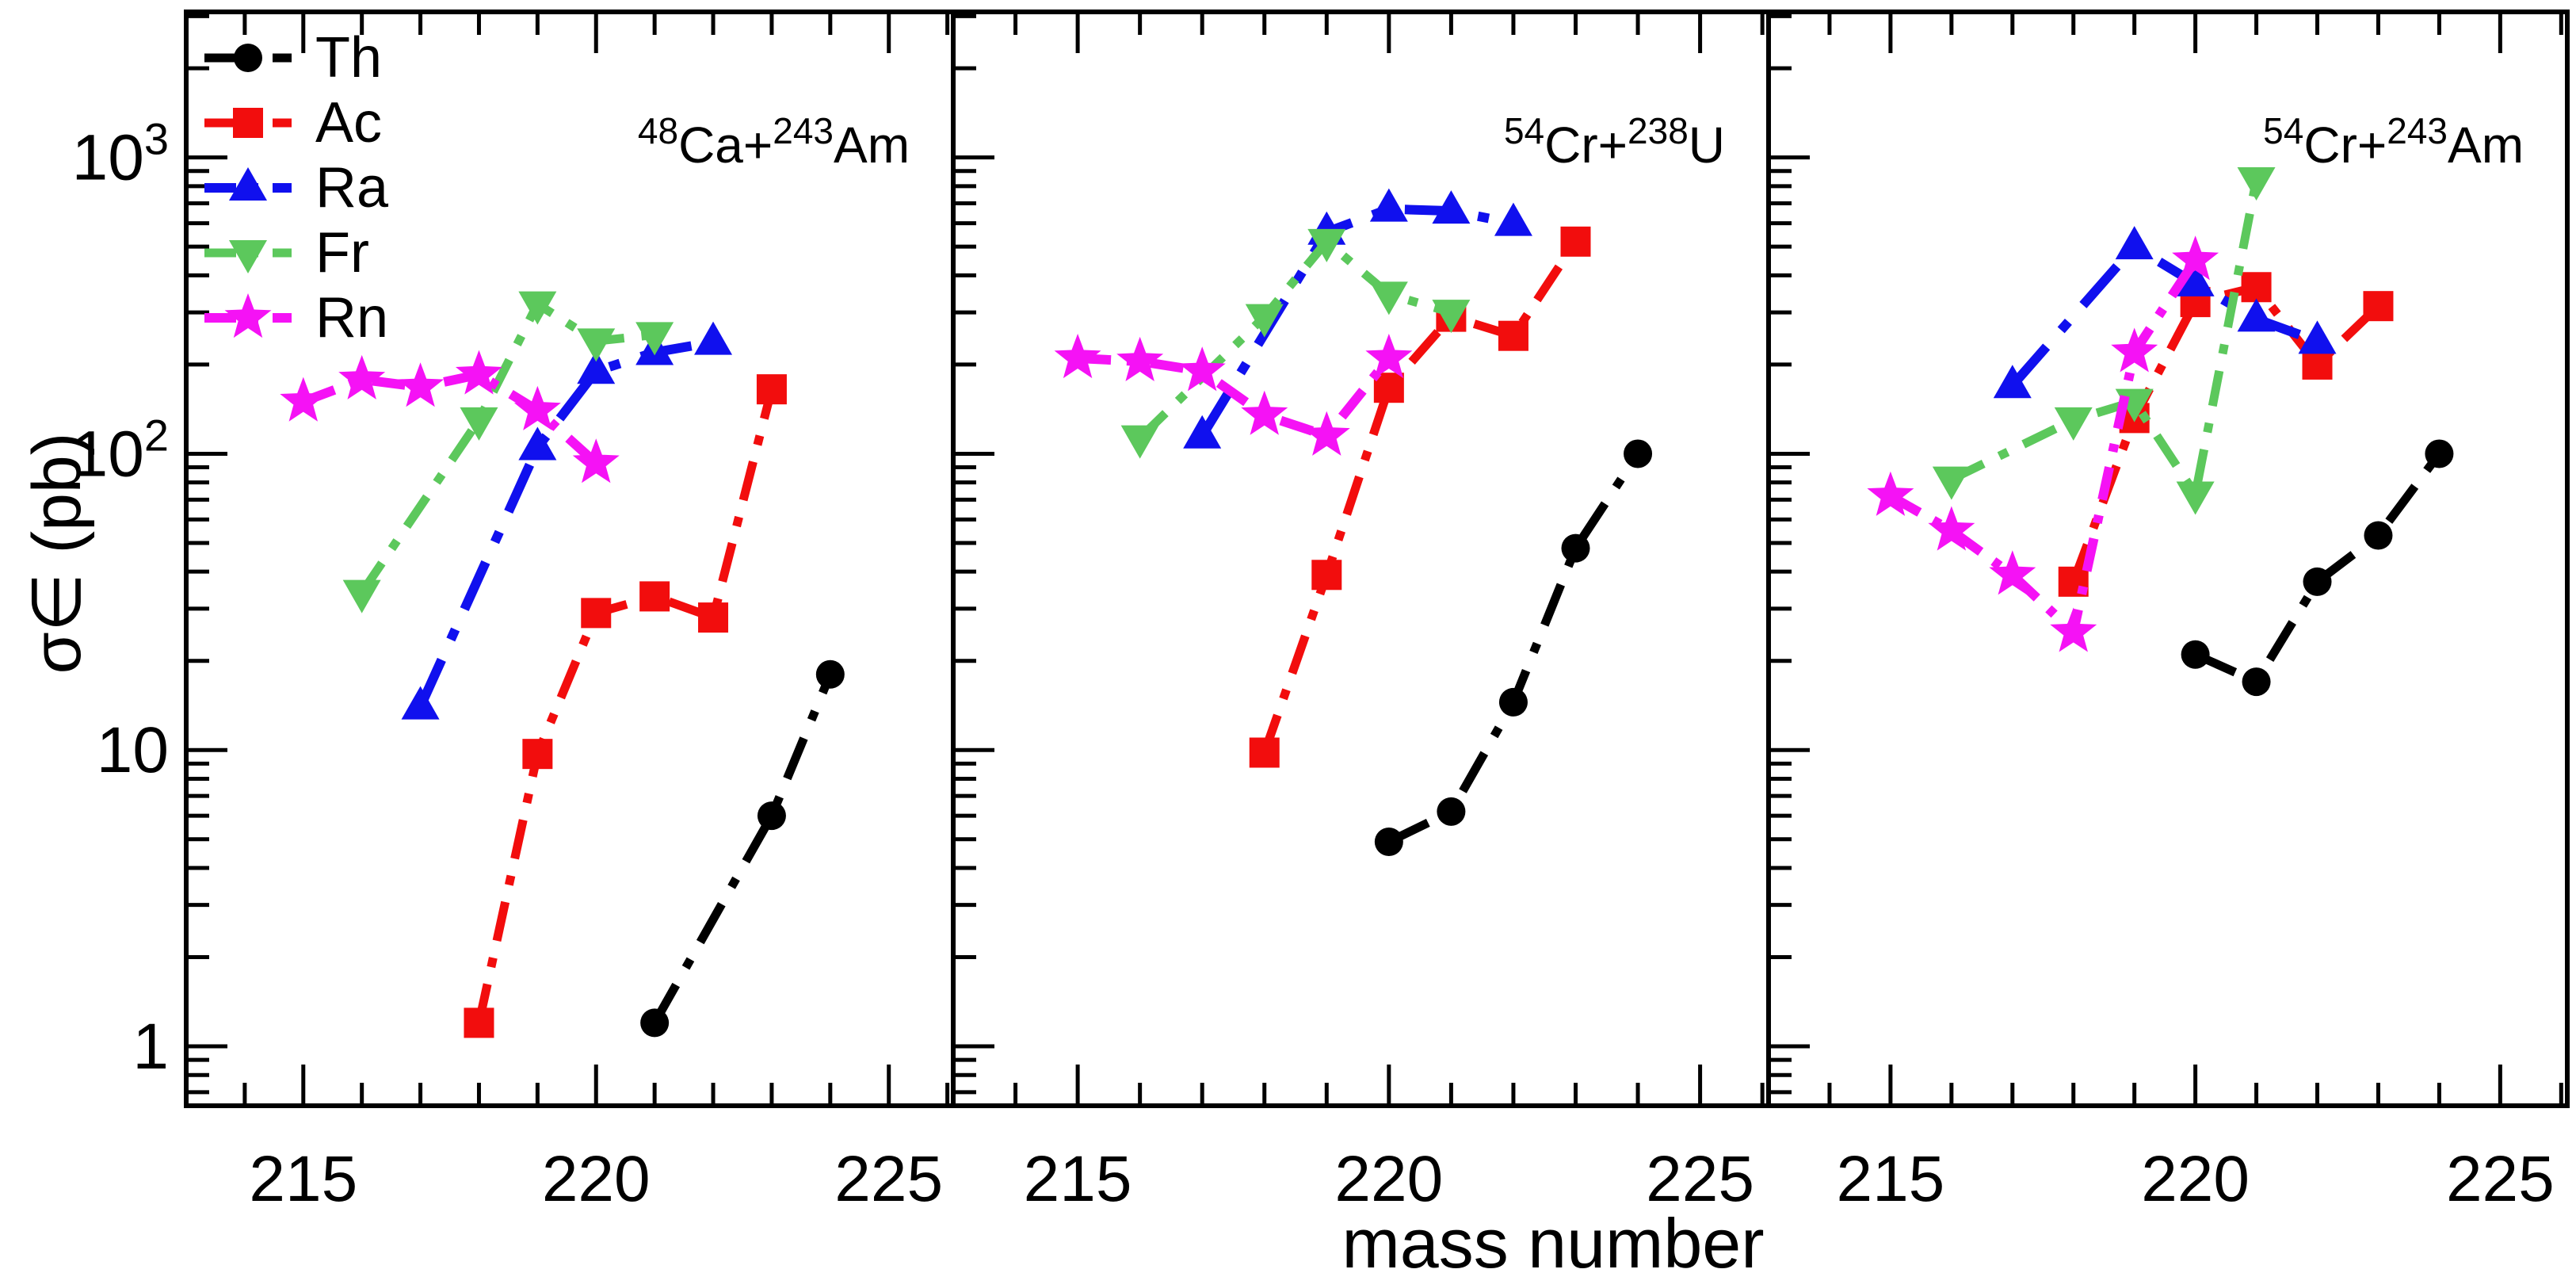 The height and width of the screenshot is (1273, 2576). Describe the element at coordinates (206, 554) in the screenshot. I see `panel-1-y-ticks` at that location.